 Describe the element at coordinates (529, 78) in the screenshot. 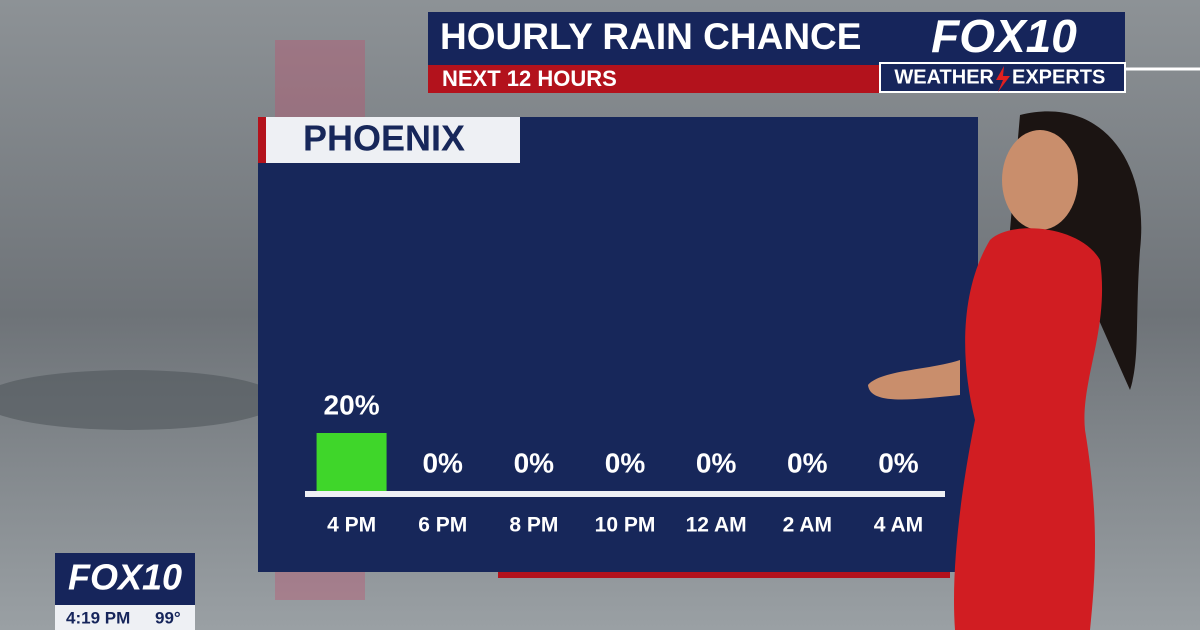

I see `chart-subtitle: NEXT 12 HOURS` at that location.